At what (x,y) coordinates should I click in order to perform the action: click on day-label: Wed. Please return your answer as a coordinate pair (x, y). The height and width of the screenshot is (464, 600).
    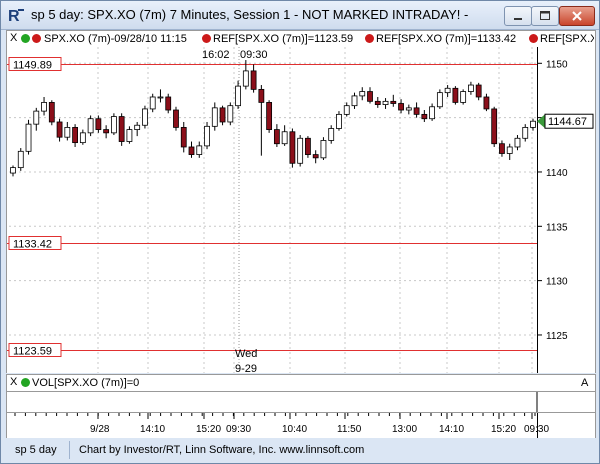
    Looking at the image, I should click on (246, 354).